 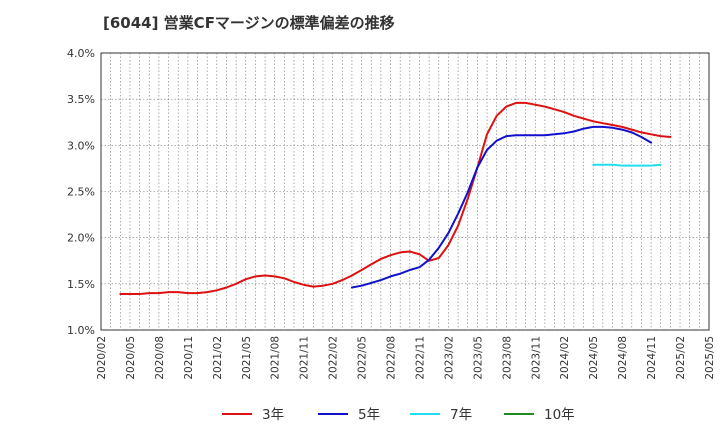 What do you see at coordinates (247, 358) in the screenshot?
I see `x-tick-label: 2021/05` at bounding box center [247, 358].